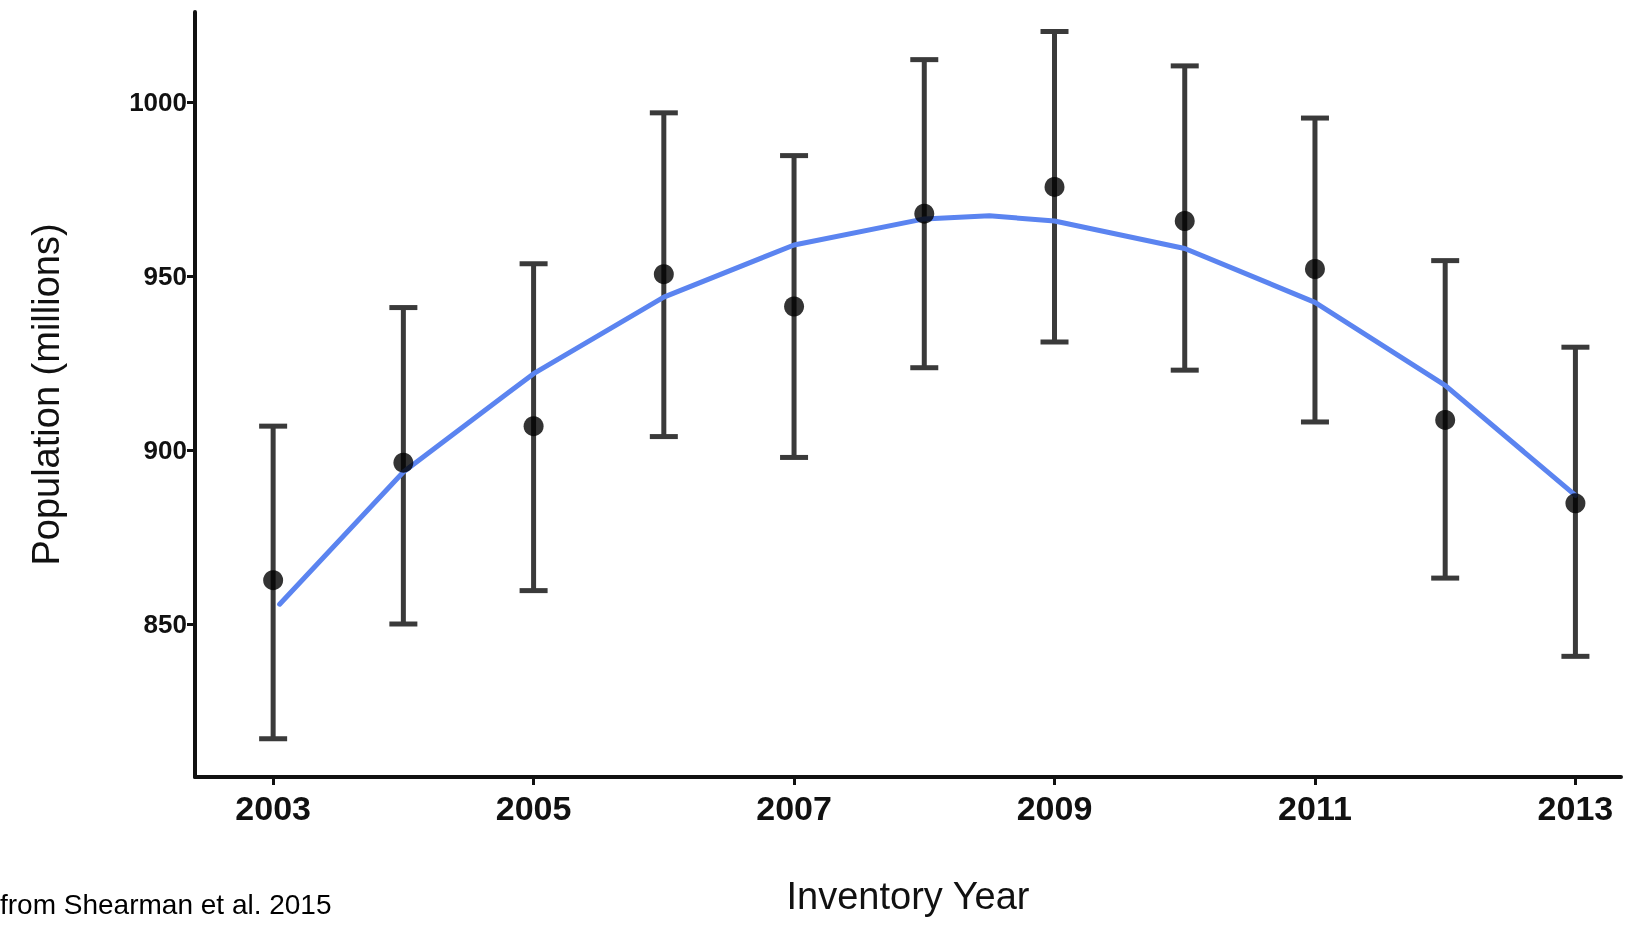  I want to click on x-tick-label: 2013, so click(1575, 808).